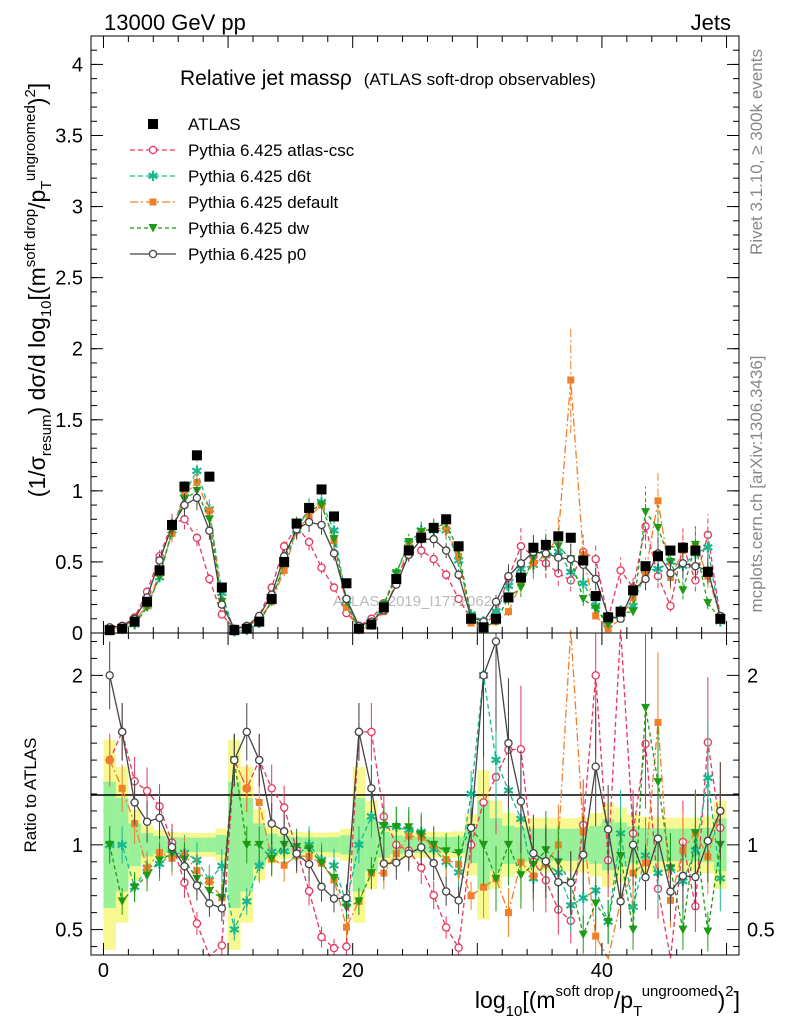 The height and width of the screenshot is (1024, 786). What do you see at coordinates (249, 176) in the screenshot?
I see `legend-label: Pythia 6.425 d6t` at bounding box center [249, 176].